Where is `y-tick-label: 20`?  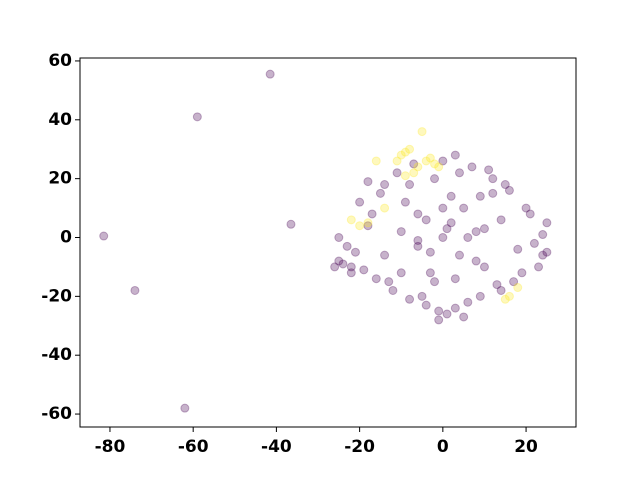
y-tick-label: 20 is located at coordinates (60, 179).